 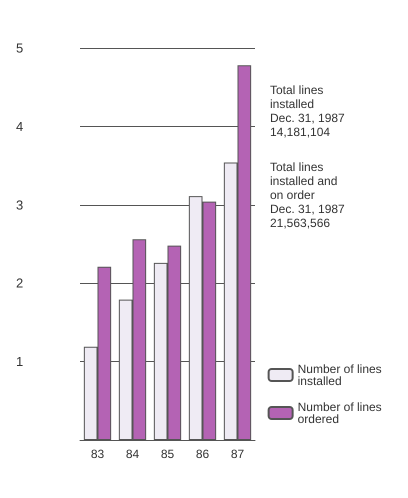 I want to click on x-tick-label: 84, so click(x=133, y=454).